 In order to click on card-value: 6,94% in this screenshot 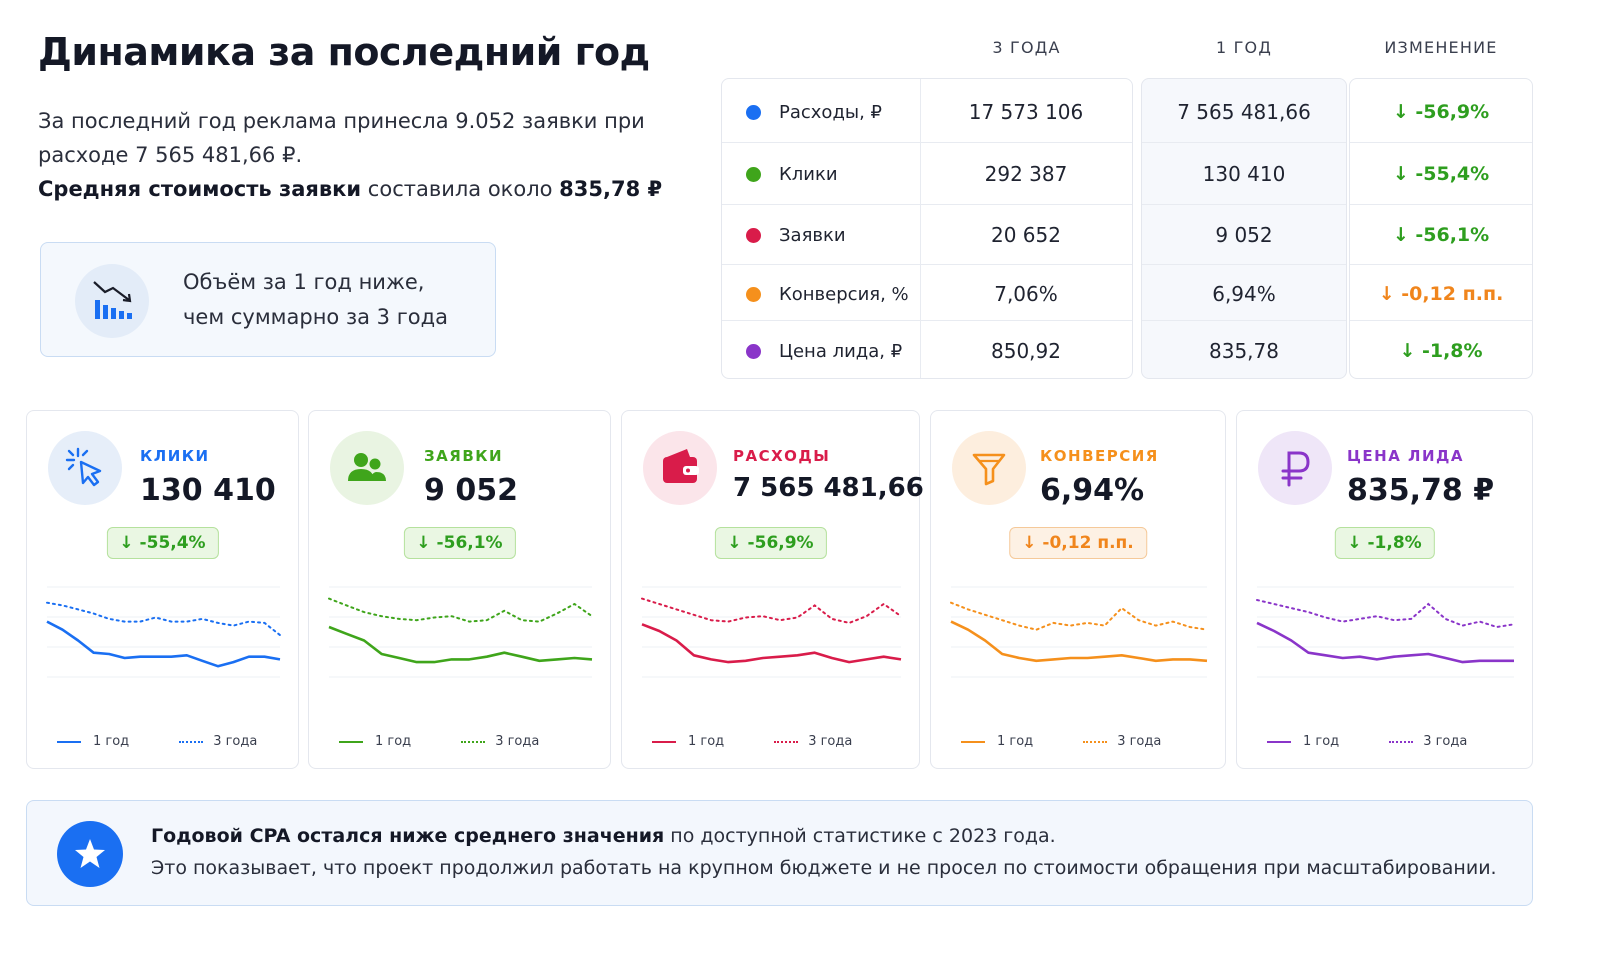, I will do `click(1092, 490)`.